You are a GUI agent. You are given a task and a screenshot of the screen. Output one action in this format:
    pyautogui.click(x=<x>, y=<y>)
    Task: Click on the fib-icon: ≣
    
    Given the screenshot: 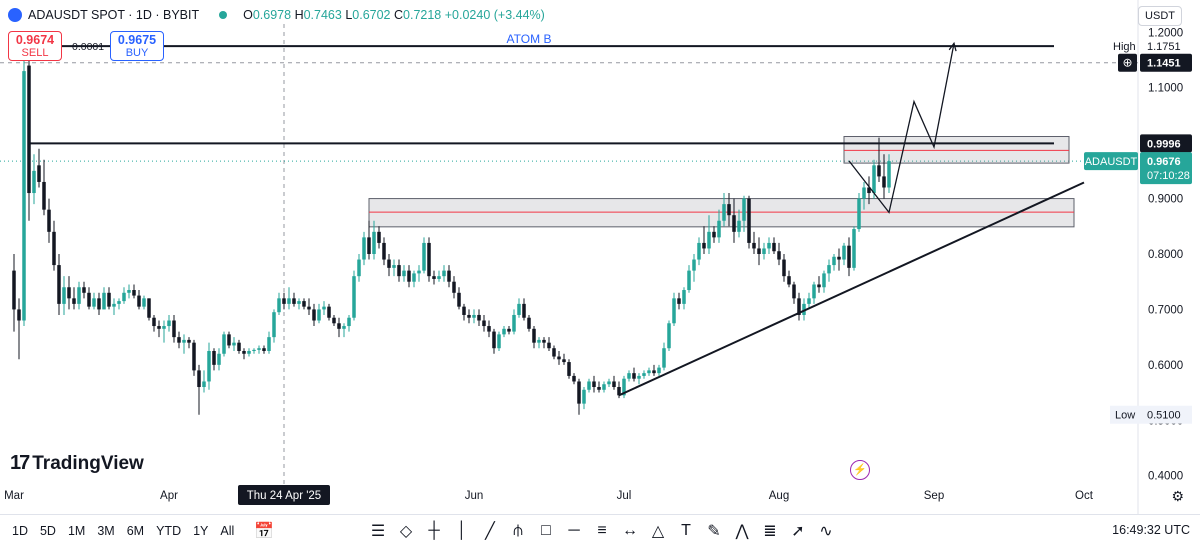 What is the action you would take?
    pyautogui.click(x=770, y=531)
    